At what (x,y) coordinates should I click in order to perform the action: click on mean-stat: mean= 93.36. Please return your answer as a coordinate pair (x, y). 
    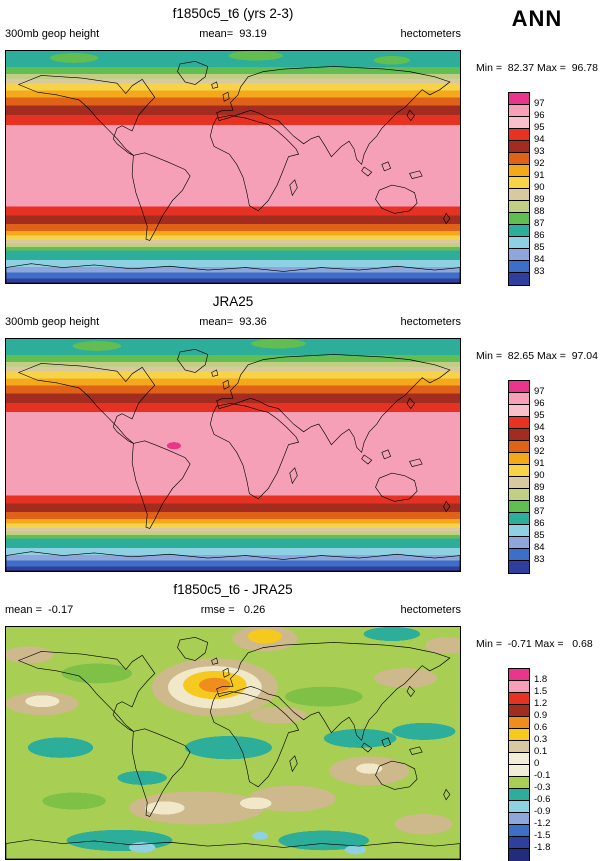
    Looking at the image, I should click on (233, 322).